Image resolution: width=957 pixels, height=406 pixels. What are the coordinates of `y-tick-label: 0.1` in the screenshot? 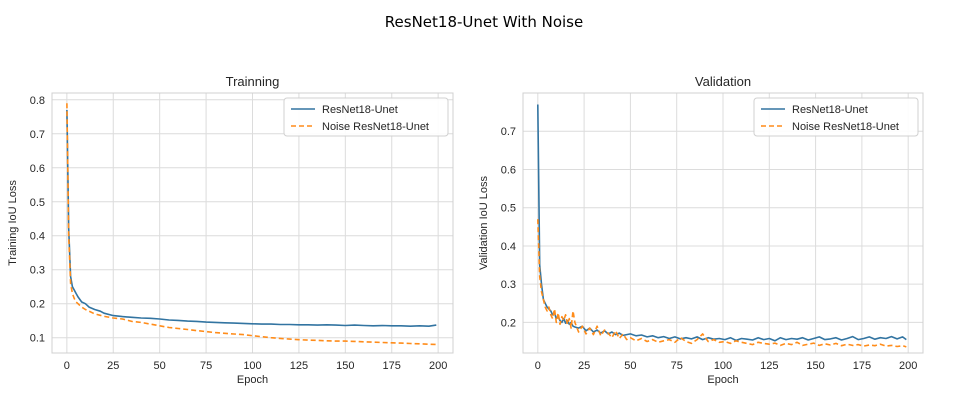 It's located at (37, 339).